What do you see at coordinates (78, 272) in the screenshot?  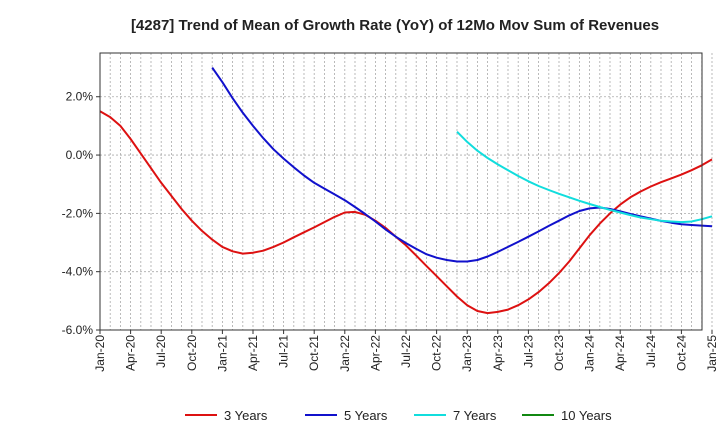 I see `y-tick-label: -4.0%` at bounding box center [78, 272].